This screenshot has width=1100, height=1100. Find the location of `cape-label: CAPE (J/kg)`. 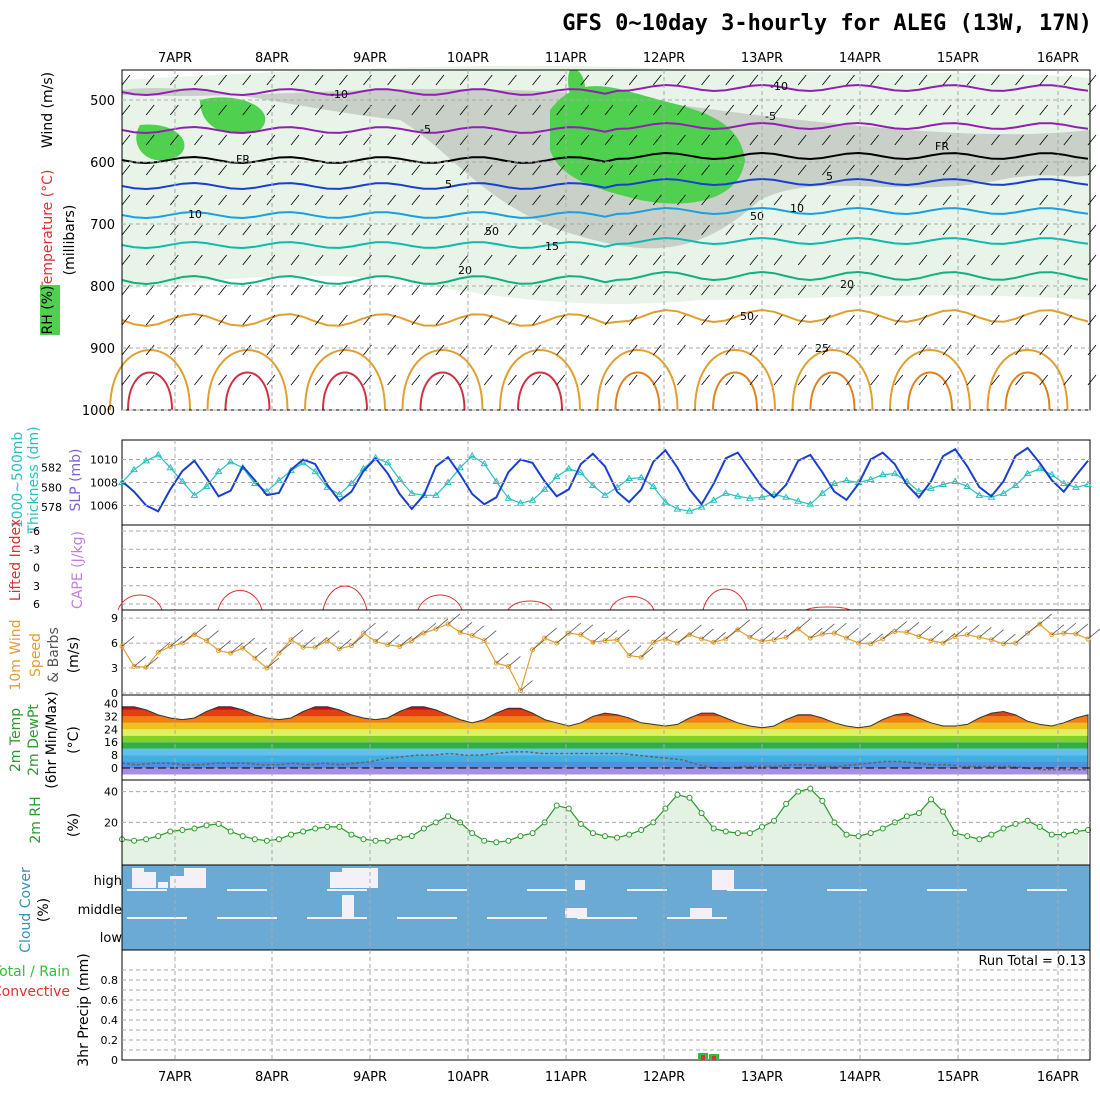

cape-label: CAPE (J/kg) is located at coordinates (78, 570).